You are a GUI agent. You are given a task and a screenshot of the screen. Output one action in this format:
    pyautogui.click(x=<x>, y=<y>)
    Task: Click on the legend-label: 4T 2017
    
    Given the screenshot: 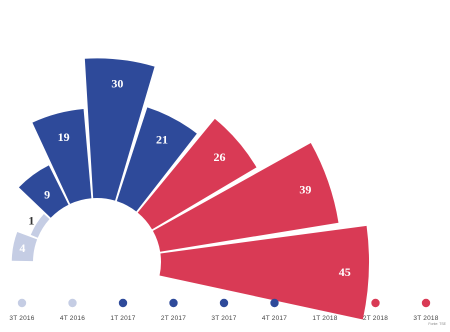 What is the action you would take?
    pyautogui.click(x=274, y=318)
    